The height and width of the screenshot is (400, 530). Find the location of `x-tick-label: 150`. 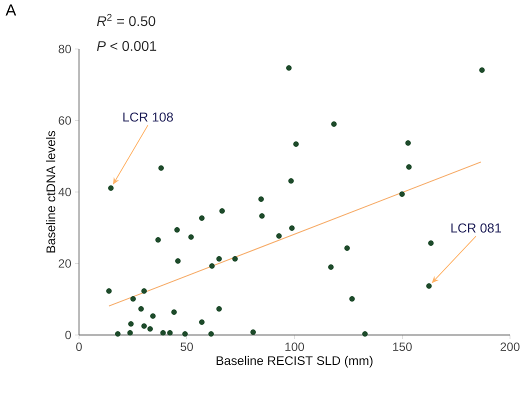

x-tick-label: 150 is located at coordinates (402, 347).